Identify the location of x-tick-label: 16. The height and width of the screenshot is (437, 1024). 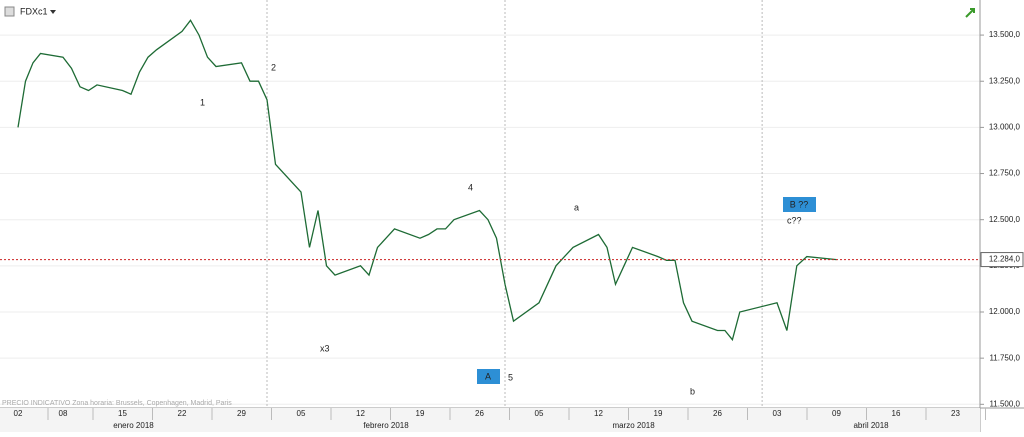
(896, 413).